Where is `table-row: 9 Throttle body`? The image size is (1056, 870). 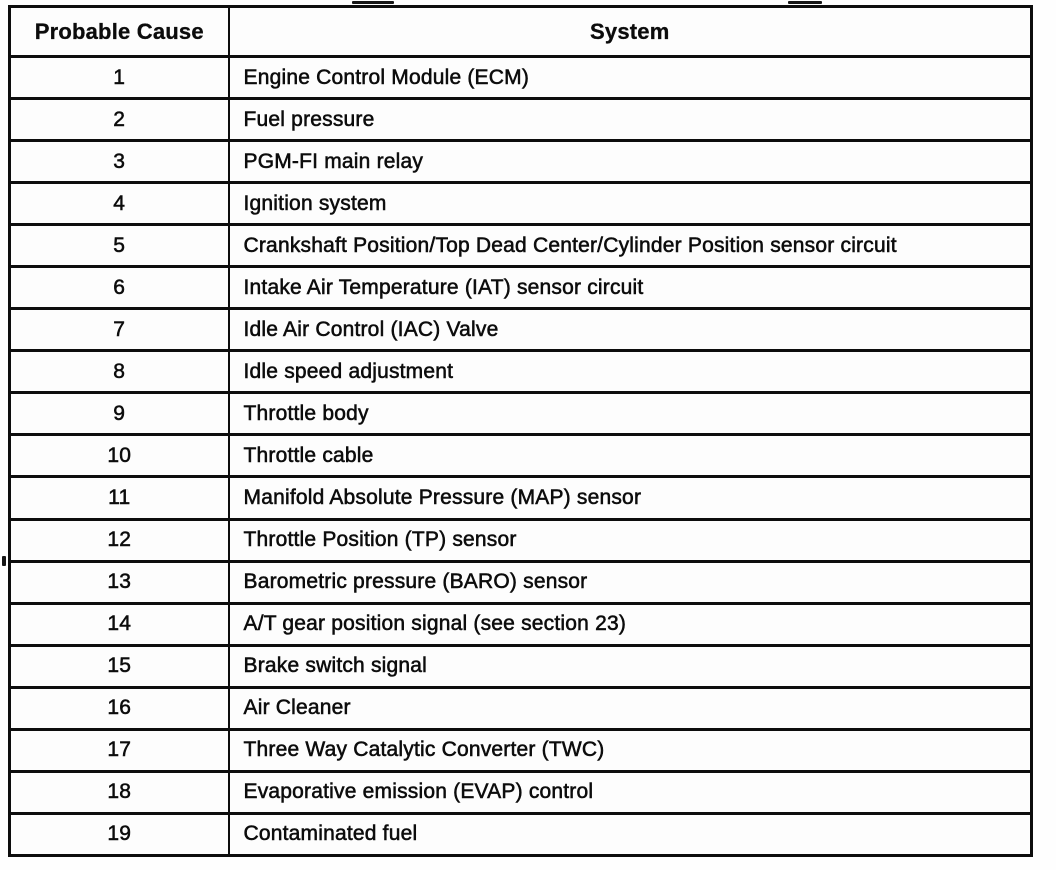
table-row: 9 Throttle body is located at coordinates (520, 414).